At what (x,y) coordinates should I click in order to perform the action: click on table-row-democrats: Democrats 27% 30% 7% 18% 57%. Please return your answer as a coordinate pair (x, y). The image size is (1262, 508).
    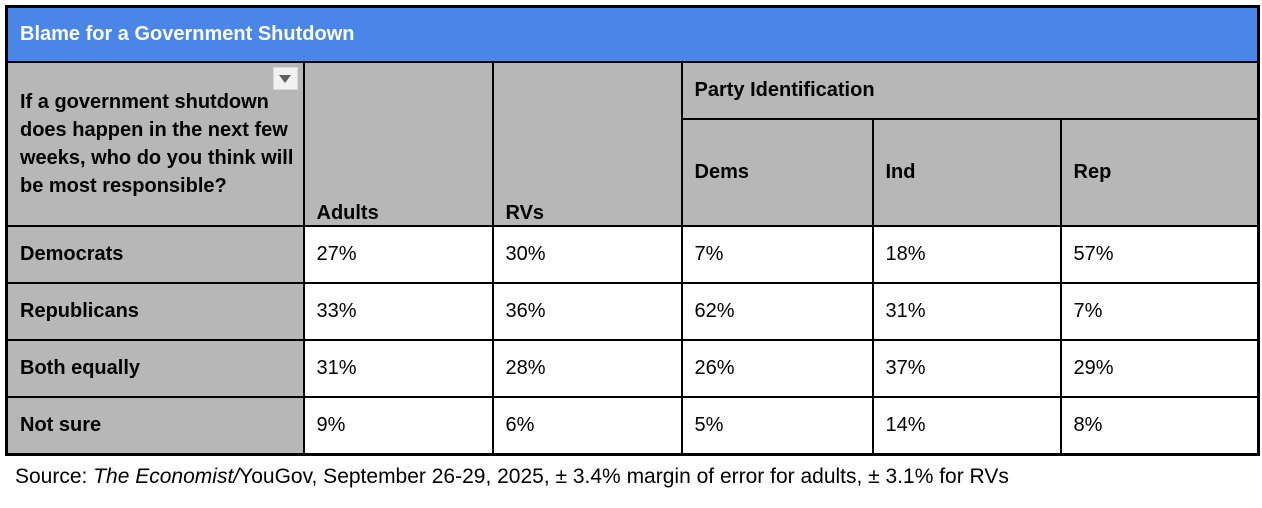
    Looking at the image, I should click on (632, 254).